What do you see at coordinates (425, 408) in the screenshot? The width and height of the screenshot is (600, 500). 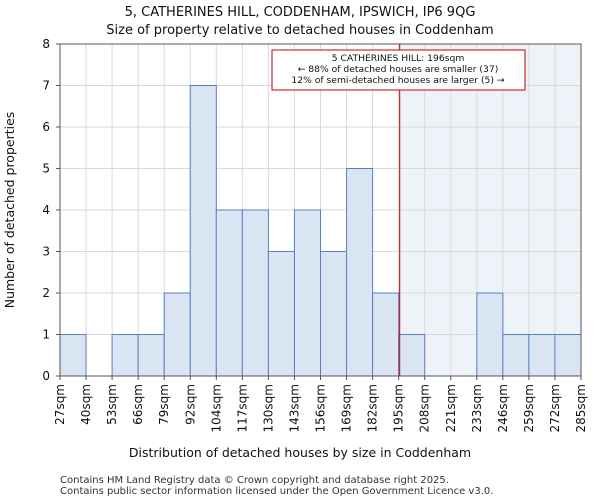 I see `x-tick-label-208sqm: 208sqm` at bounding box center [425, 408].